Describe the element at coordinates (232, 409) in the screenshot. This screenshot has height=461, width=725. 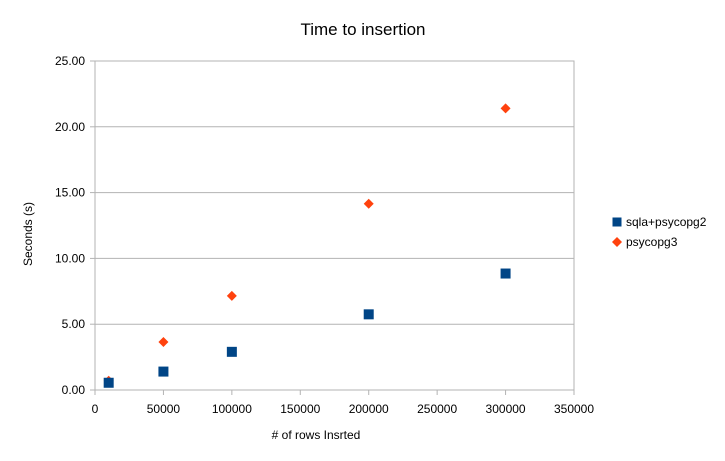
I see `x-tick-label: 100000` at that location.